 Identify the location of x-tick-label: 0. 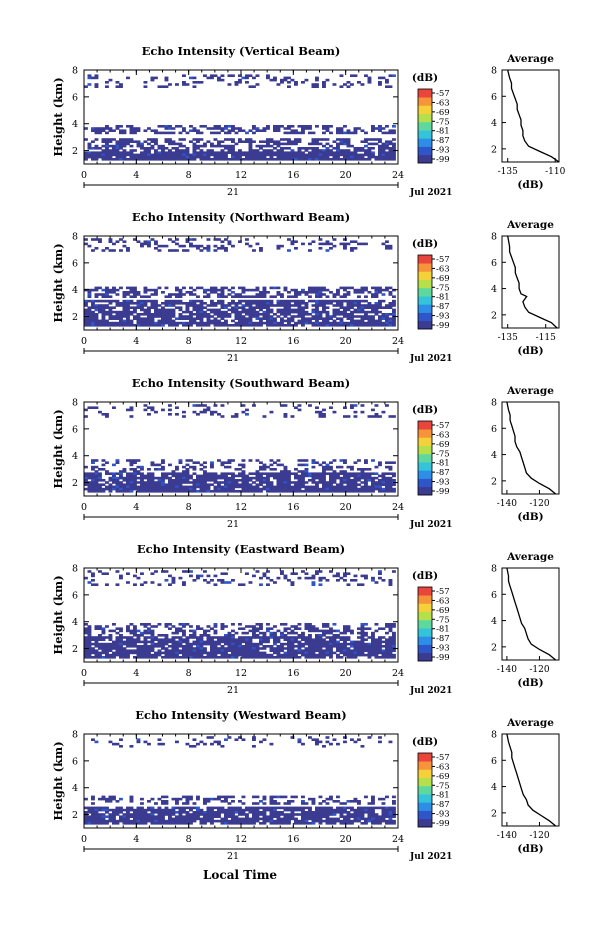
(84, 507).